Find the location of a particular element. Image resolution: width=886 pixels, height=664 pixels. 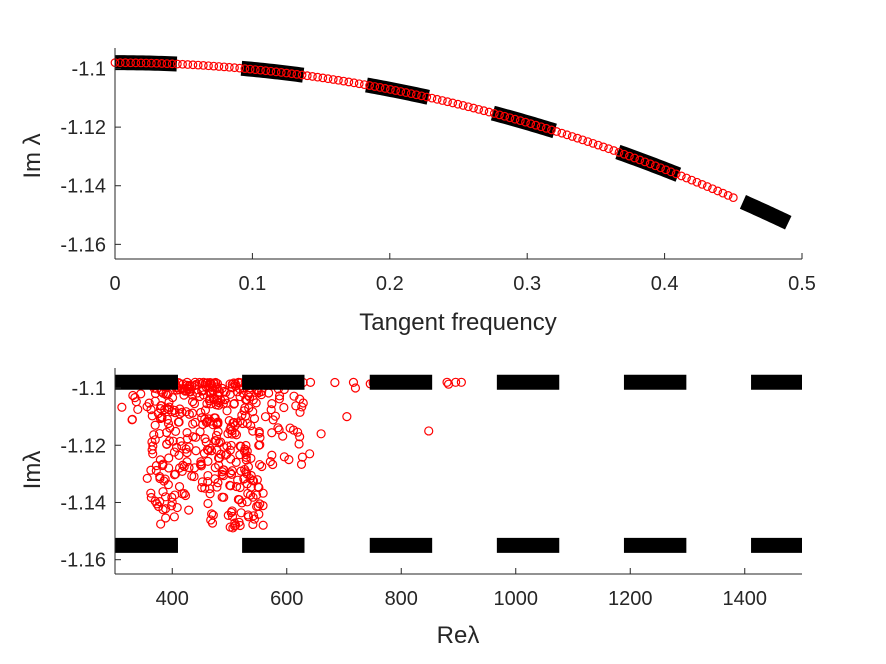

bottom-x-axis-label: Reλ is located at coordinates (458, 635).